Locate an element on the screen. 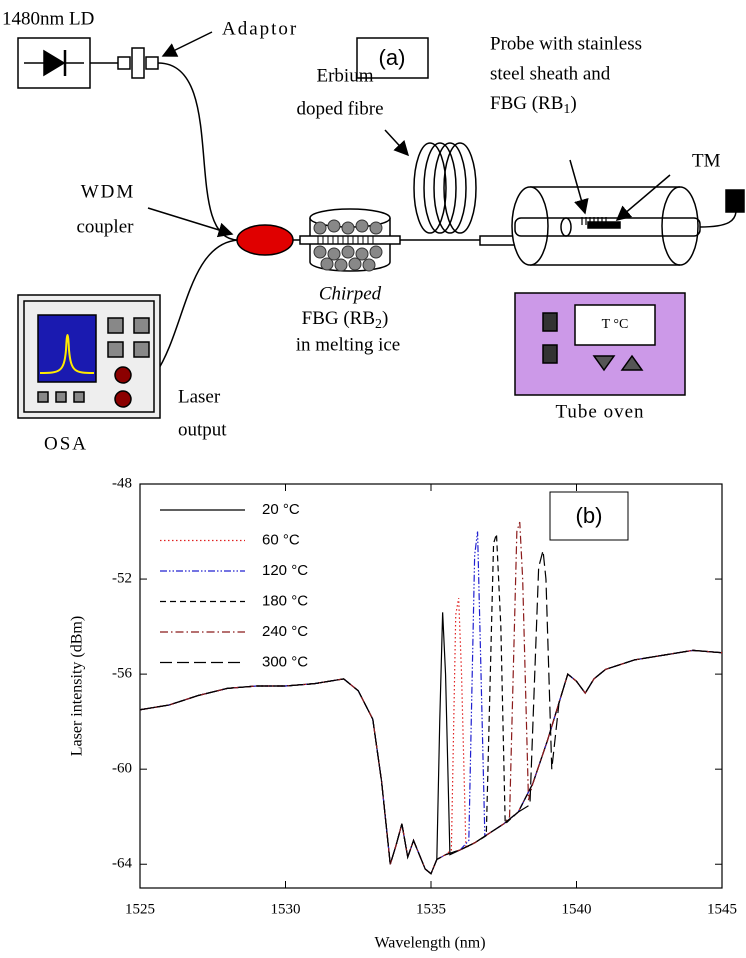 The height and width of the screenshot is (958, 746). label-box is located at coordinates (392, 58).